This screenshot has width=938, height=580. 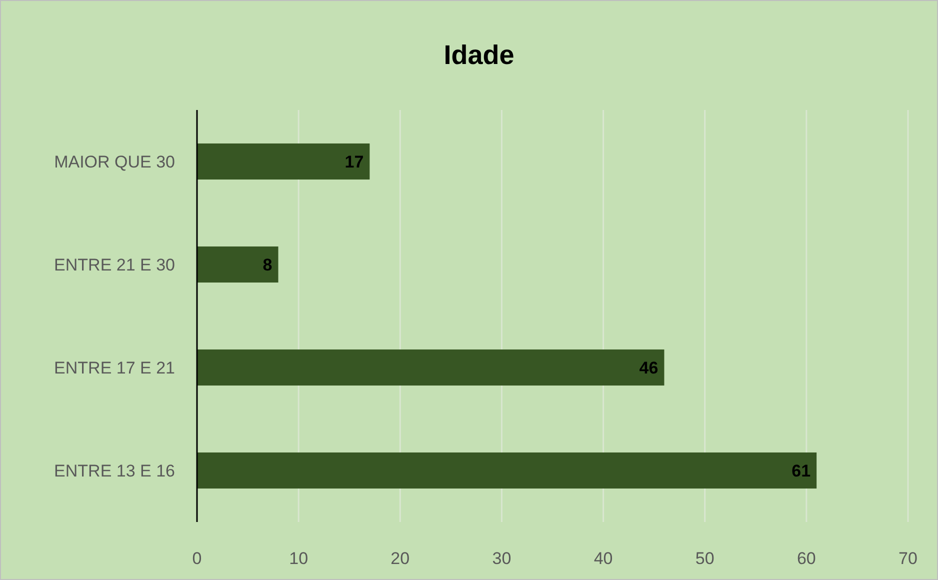 I want to click on x-tick-label: 20, so click(x=400, y=558).